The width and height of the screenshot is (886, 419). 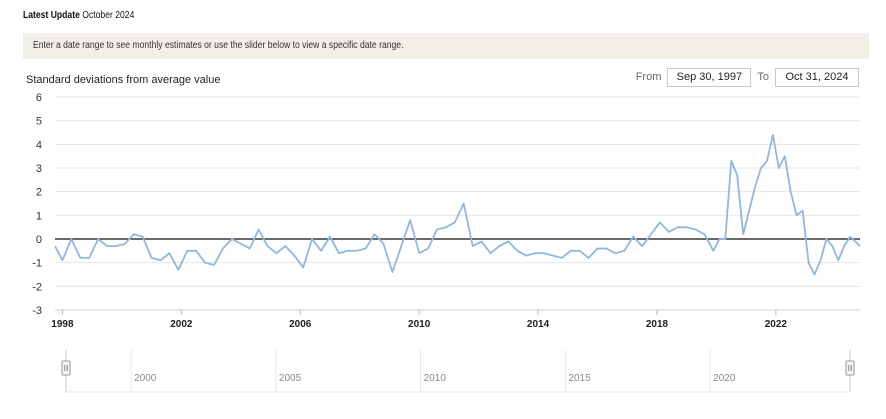 What do you see at coordinates (724, 378) in the screenshot?
I see `navigator-label: 2020` at bounding box center [724, 378].